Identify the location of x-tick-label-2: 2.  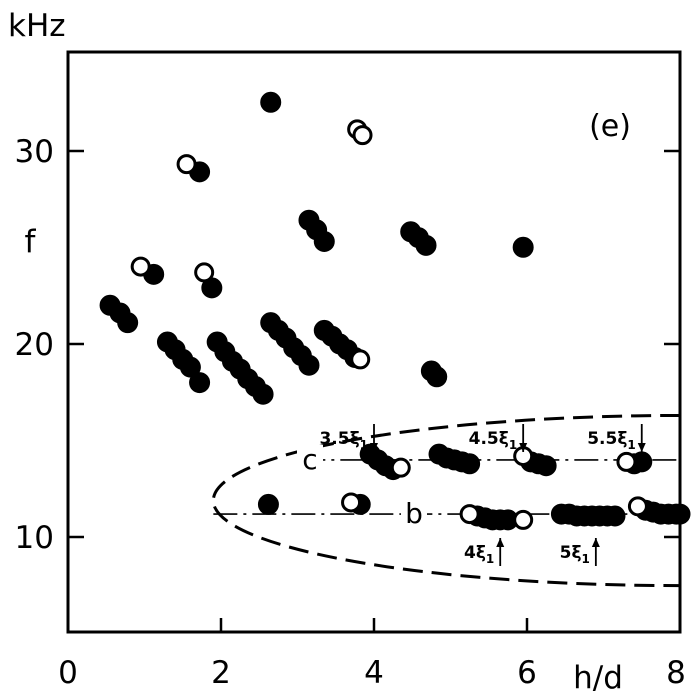
(221, 673).